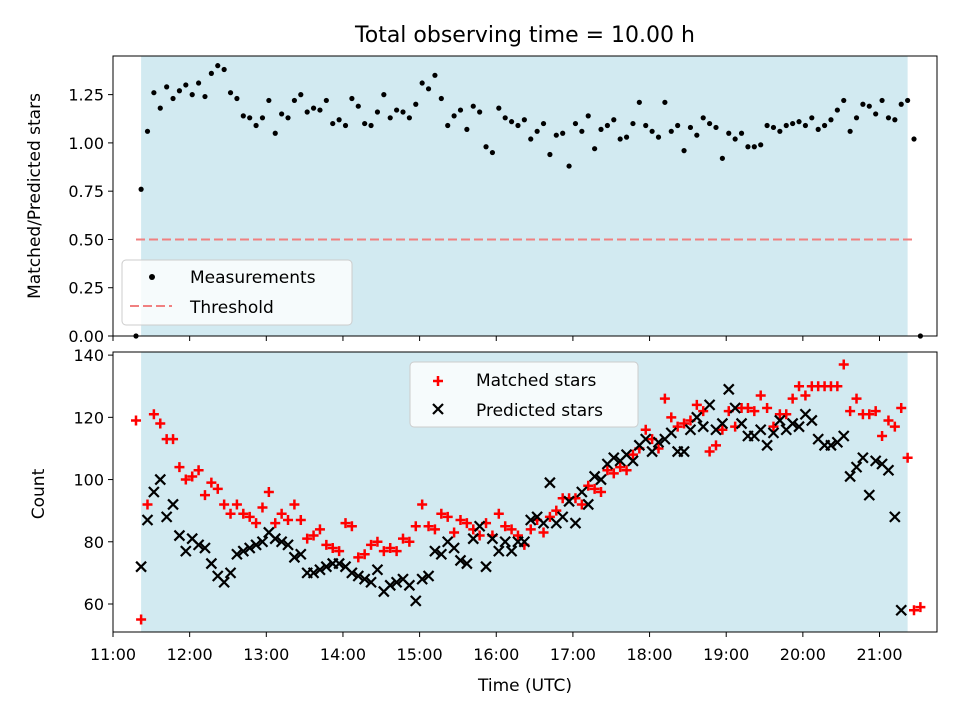  What do you see at coordinates (650, 654) in the screenshot?
I see `bottom-x-tick-label: 18:00` at bounding box center [650, 654].